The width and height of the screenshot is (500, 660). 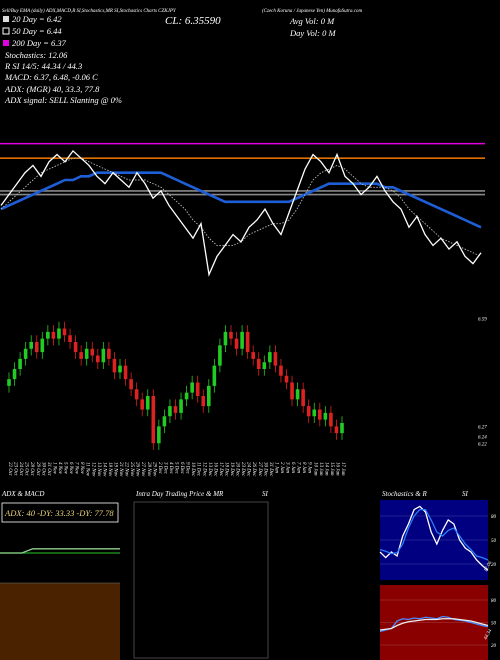 I want to click on x-tick-label: 2 Dec, so click(x=159, y=468).